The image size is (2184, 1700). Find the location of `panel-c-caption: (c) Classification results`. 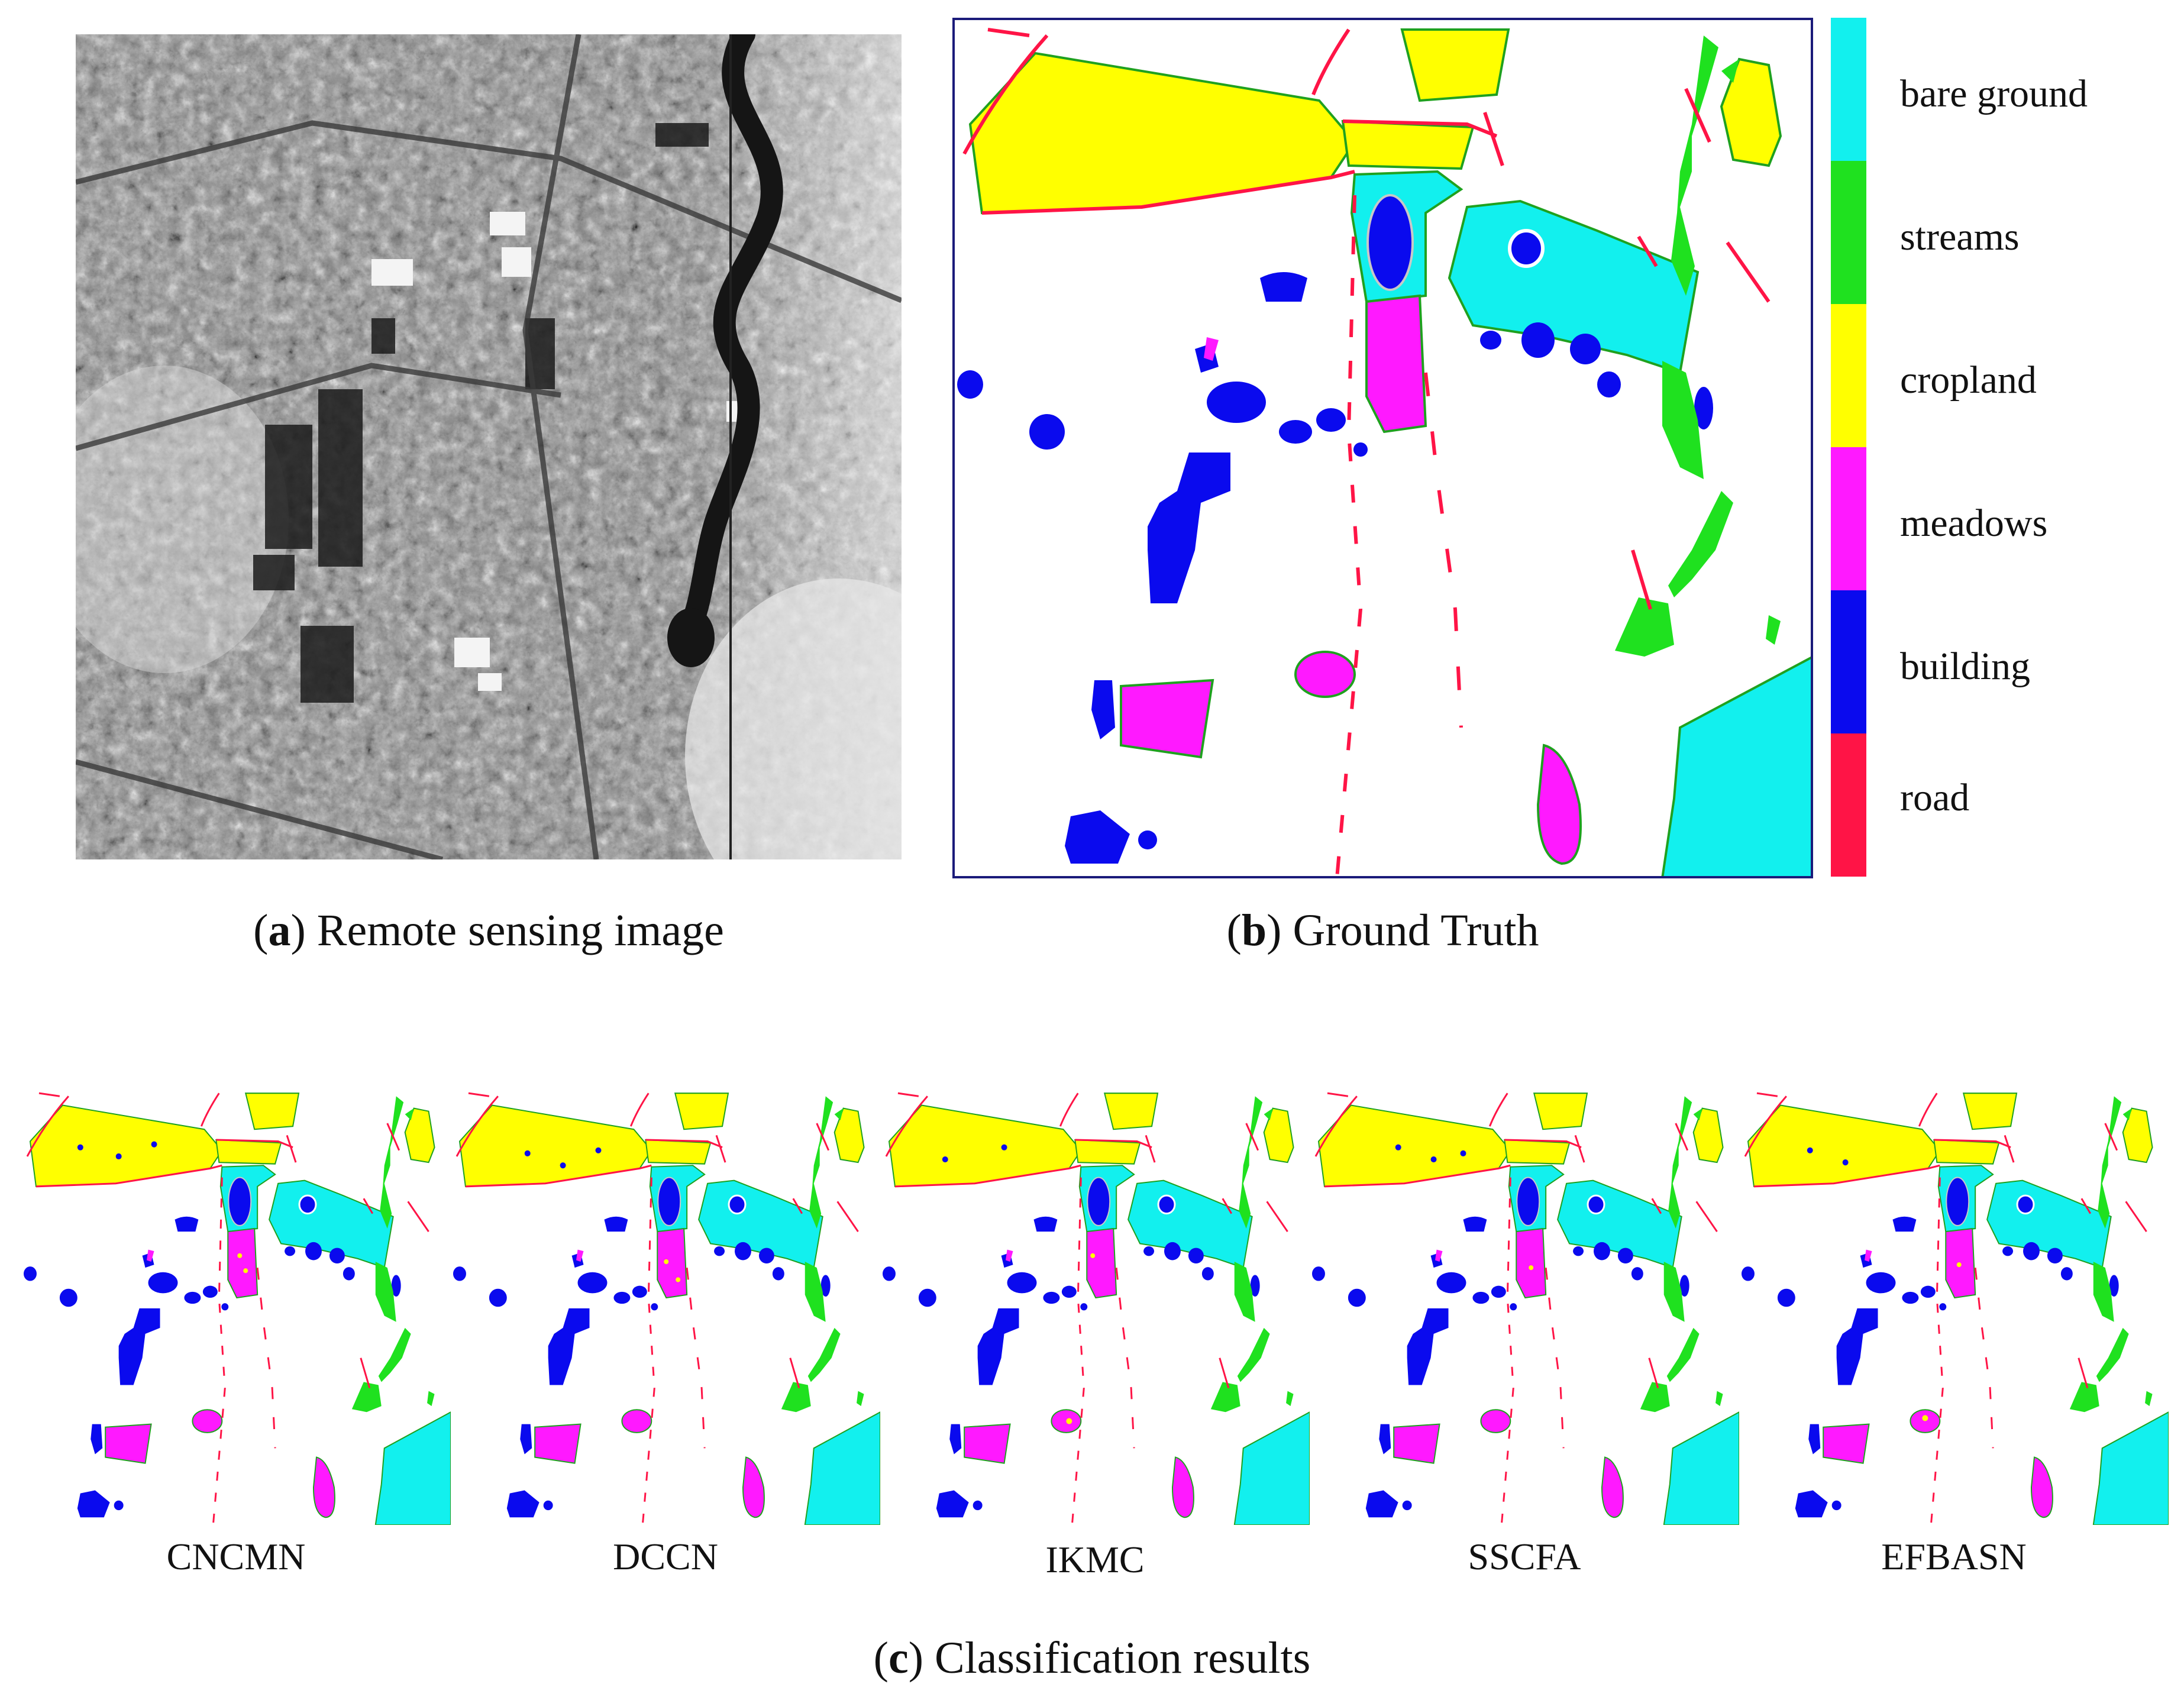

panel-c-caption: (c) Classification results is located at coordinates (1092, 1658).